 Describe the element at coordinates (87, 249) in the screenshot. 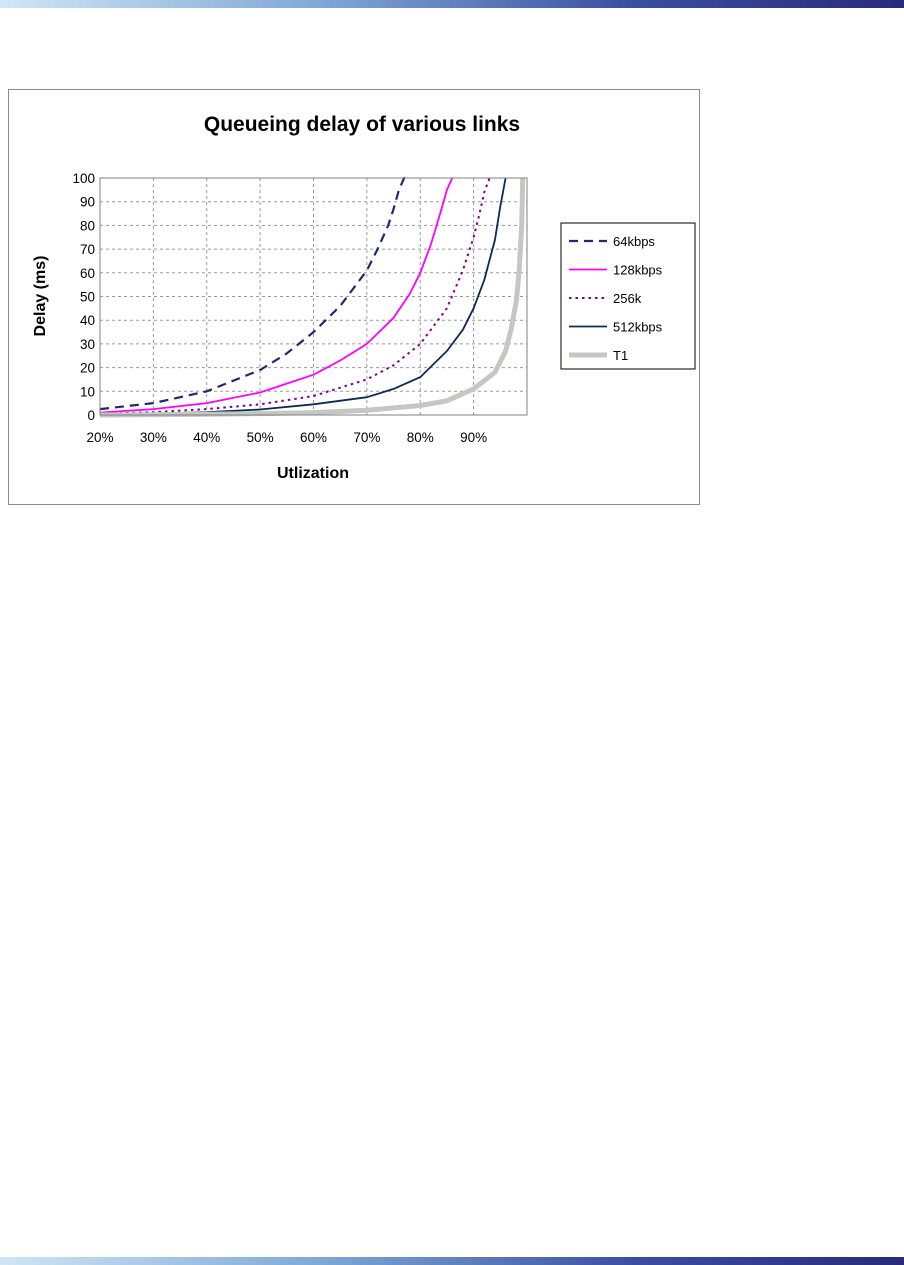

I see `y-tick-label: 70` at that location.